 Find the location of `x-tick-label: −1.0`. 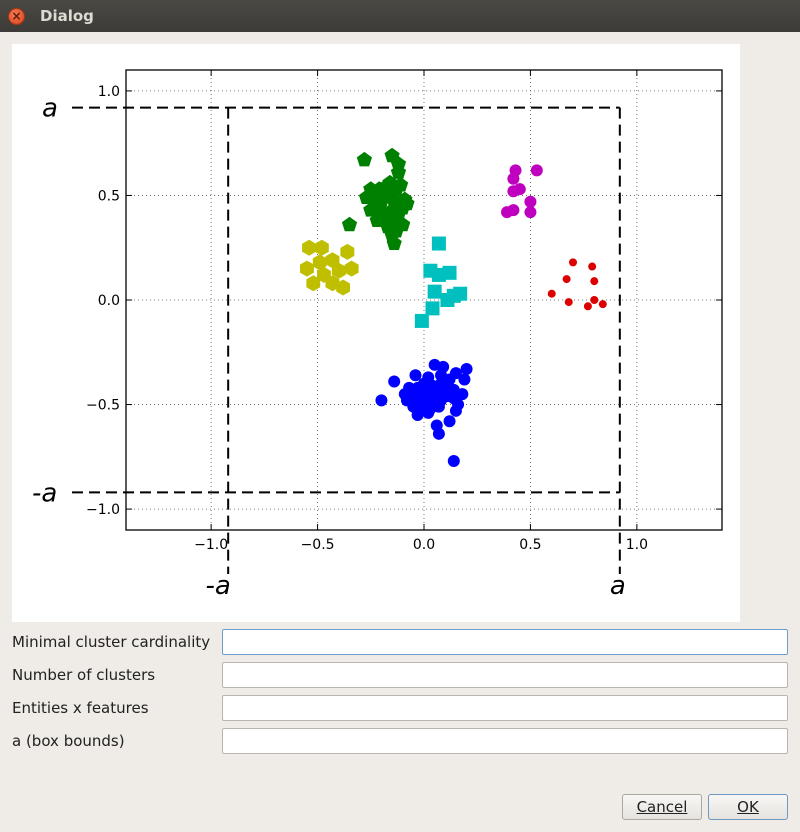

x-tick-label: −1.0 is located at coordinates (211, 545).